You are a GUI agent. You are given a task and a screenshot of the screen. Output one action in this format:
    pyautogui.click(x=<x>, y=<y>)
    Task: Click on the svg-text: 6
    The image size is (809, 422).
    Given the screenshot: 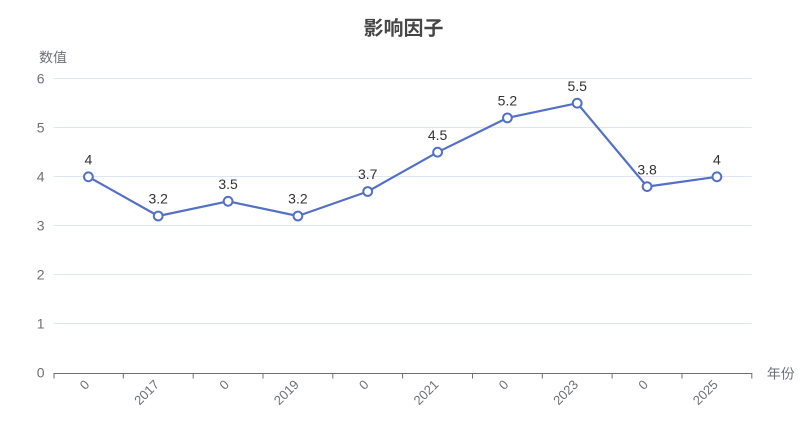 What is the action you would take?
    pyautogui.click(x=41, y=79)
    